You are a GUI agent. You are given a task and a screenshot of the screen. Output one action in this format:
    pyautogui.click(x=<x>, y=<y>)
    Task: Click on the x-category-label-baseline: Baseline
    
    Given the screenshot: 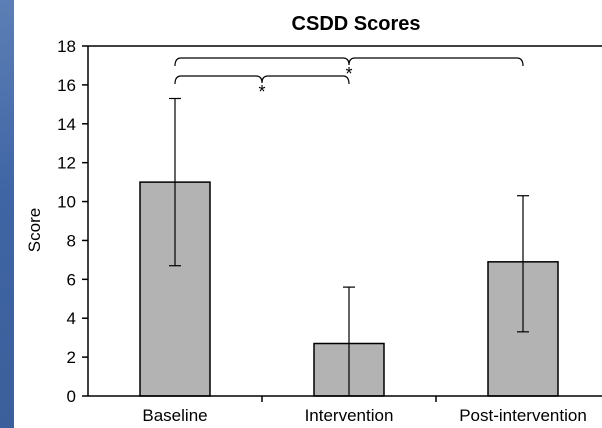 What is the action you would take?
    pyautogui.click(x=174, y=415)
    